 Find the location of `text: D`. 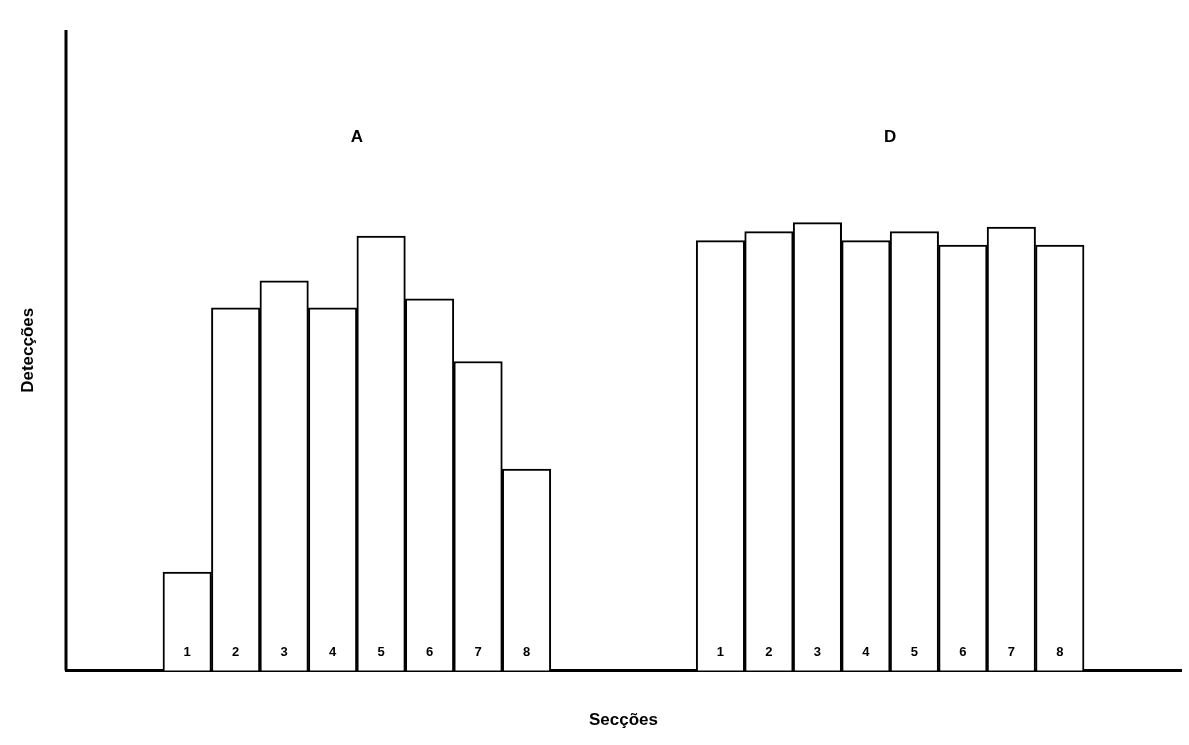

text: D is located at coordinates (890, 137).